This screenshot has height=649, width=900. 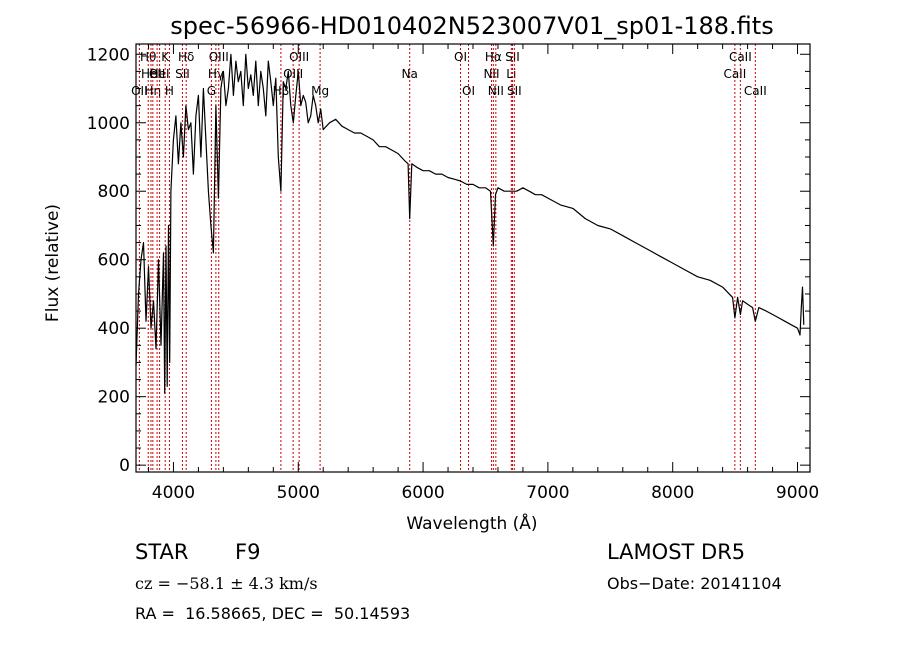 What do you see at coordinates (248, 552) in the screenshot?
I see `object-subclass: F9` at bounding box center [248, 552].